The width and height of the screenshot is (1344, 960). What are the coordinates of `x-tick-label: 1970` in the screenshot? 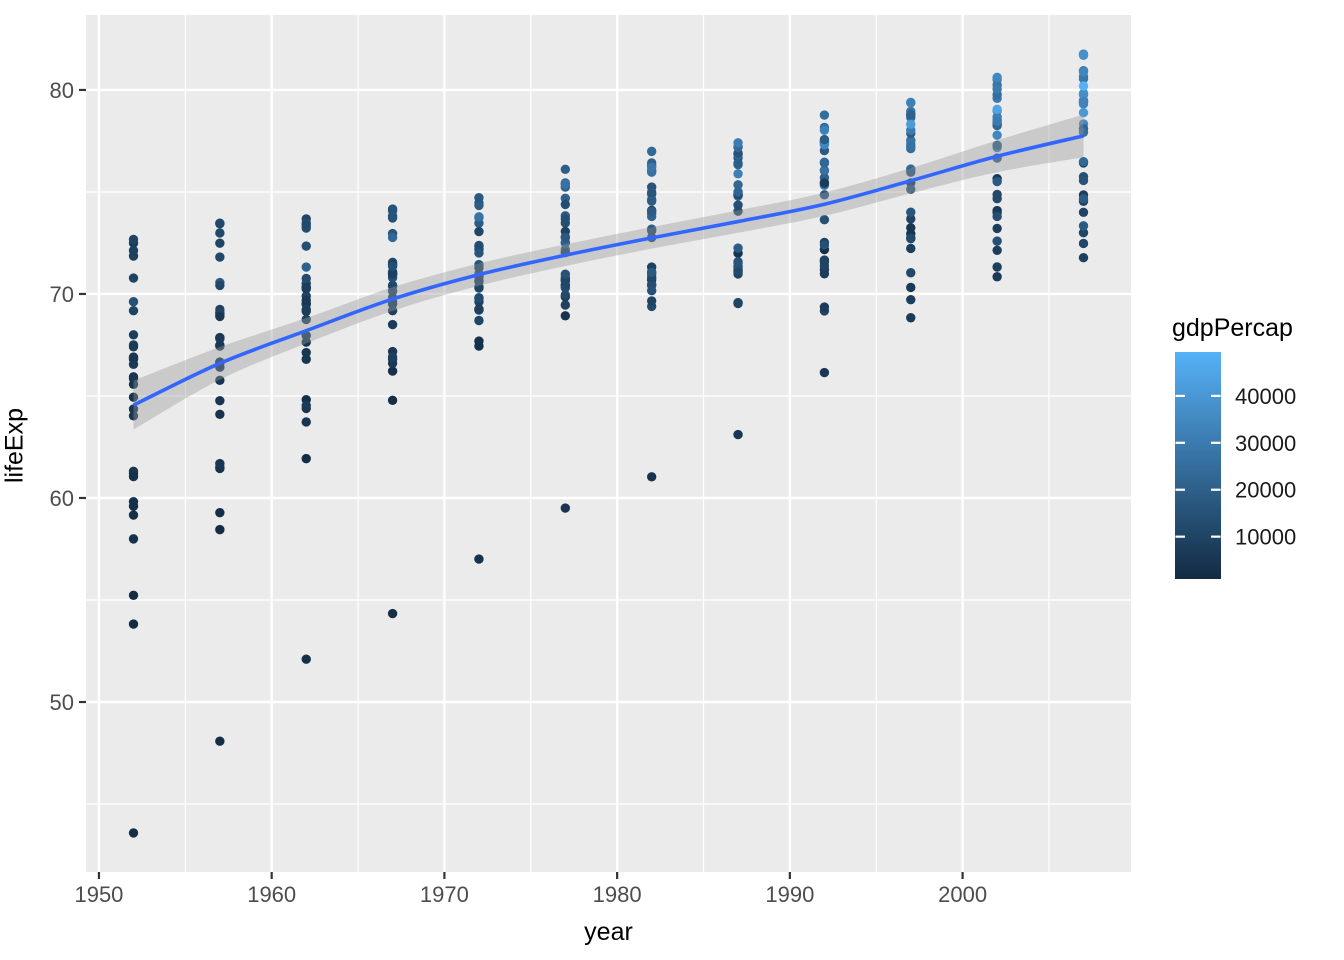 It's located at (444, 894).